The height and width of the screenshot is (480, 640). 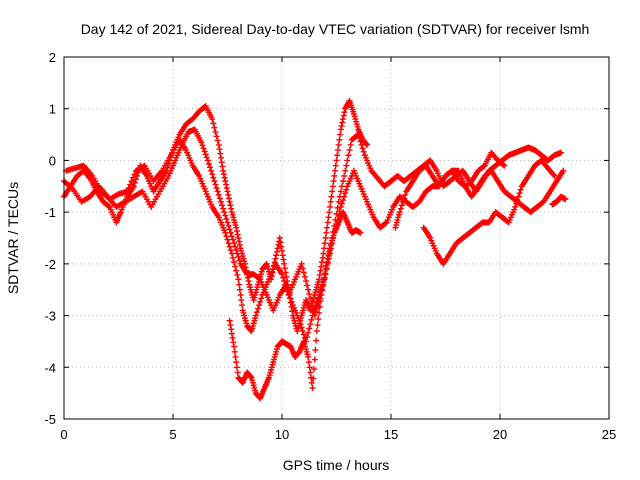 What do you see at coordinates (172, 434) in the screenshot?
I see `x-tick-label: 5` at bounding box center [172, 434].